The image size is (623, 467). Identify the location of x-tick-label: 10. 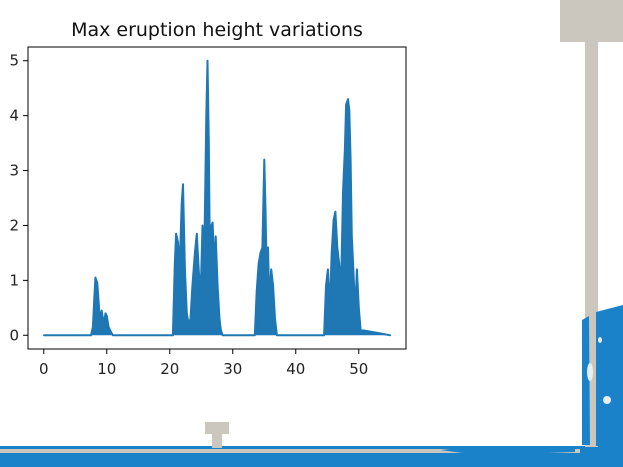
(106, 369).